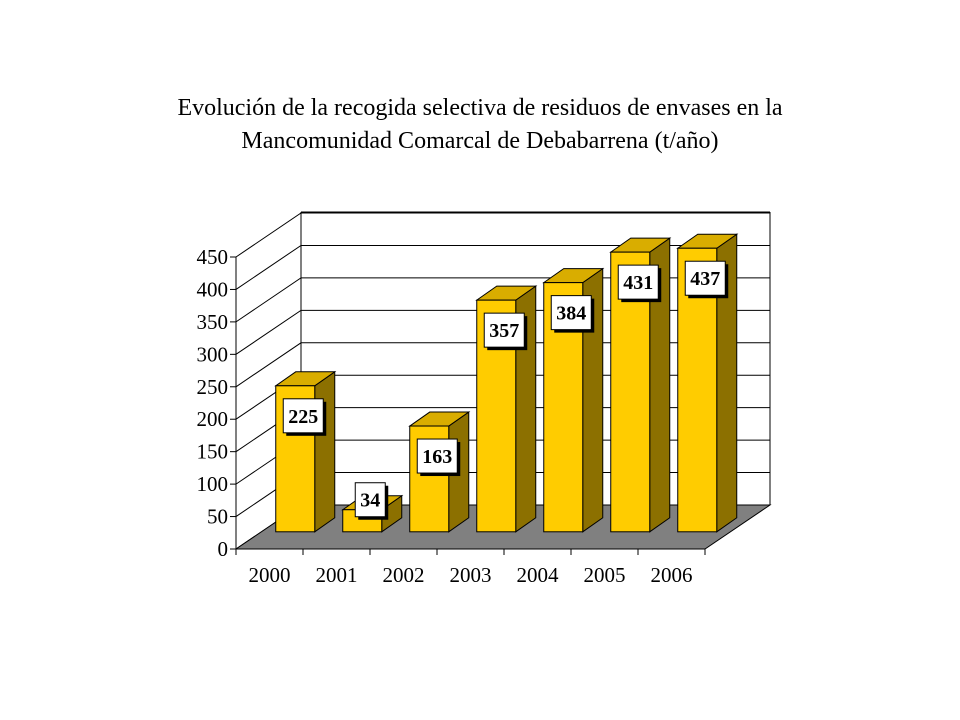 This screenshot has width=960, height=720. What do you see at coordinates (270, 575) in the screenshot?
I see `x-tick-label: 2000` at bounding box center [270, 575].